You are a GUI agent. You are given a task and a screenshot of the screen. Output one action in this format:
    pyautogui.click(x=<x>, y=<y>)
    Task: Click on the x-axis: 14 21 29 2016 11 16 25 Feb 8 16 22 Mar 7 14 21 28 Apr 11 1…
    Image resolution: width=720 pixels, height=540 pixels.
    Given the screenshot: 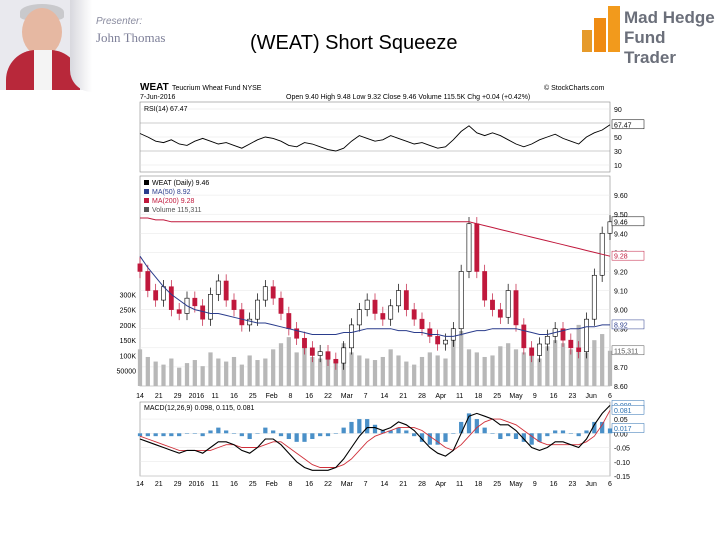 What is the action you would take?
    pyautogui.click(x=374, y=396)
    